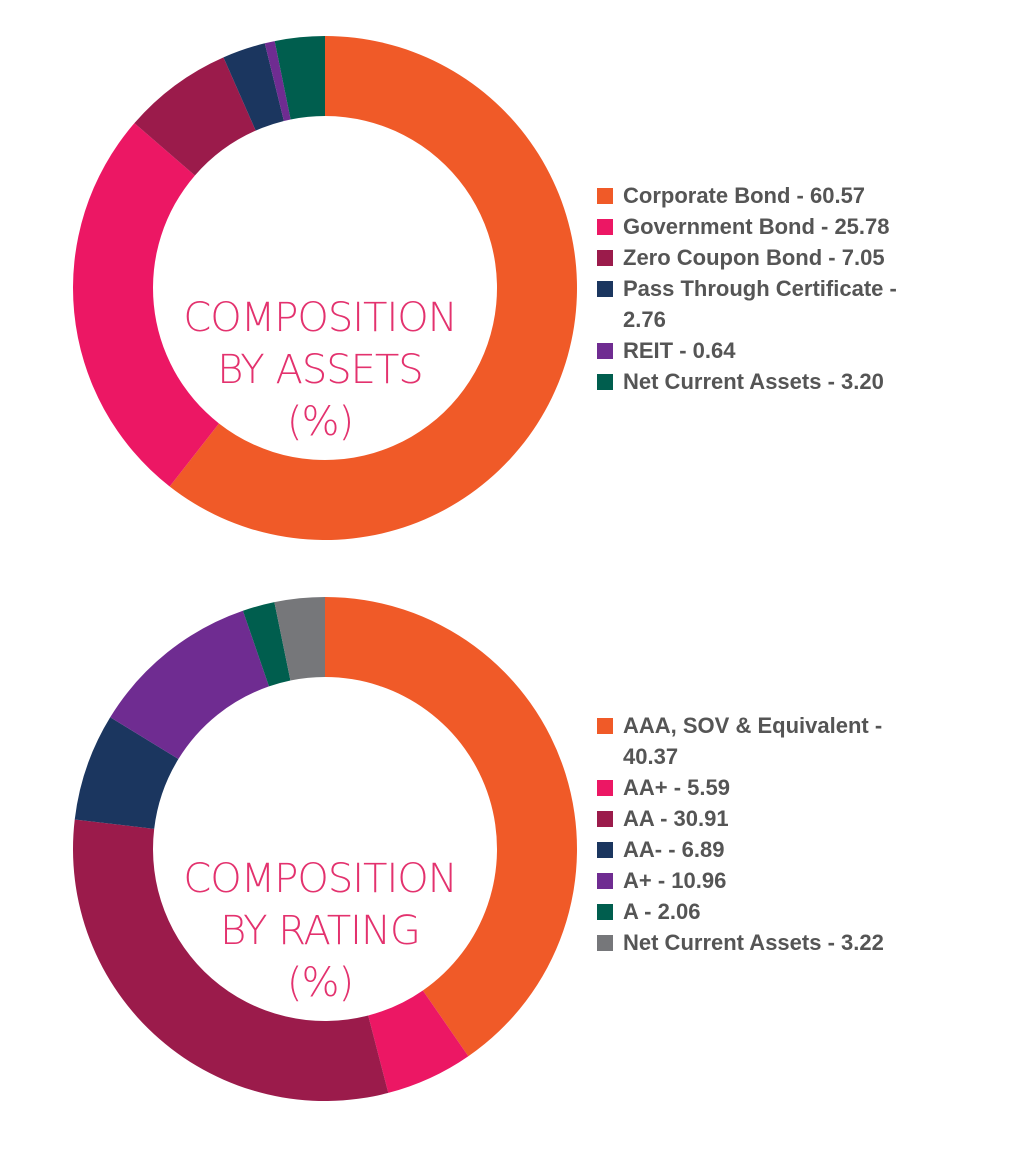 This screenshot has width=1015, height=1150. I want to click on legend-item: Corporate Bond - 60.57, so click(760, 195).